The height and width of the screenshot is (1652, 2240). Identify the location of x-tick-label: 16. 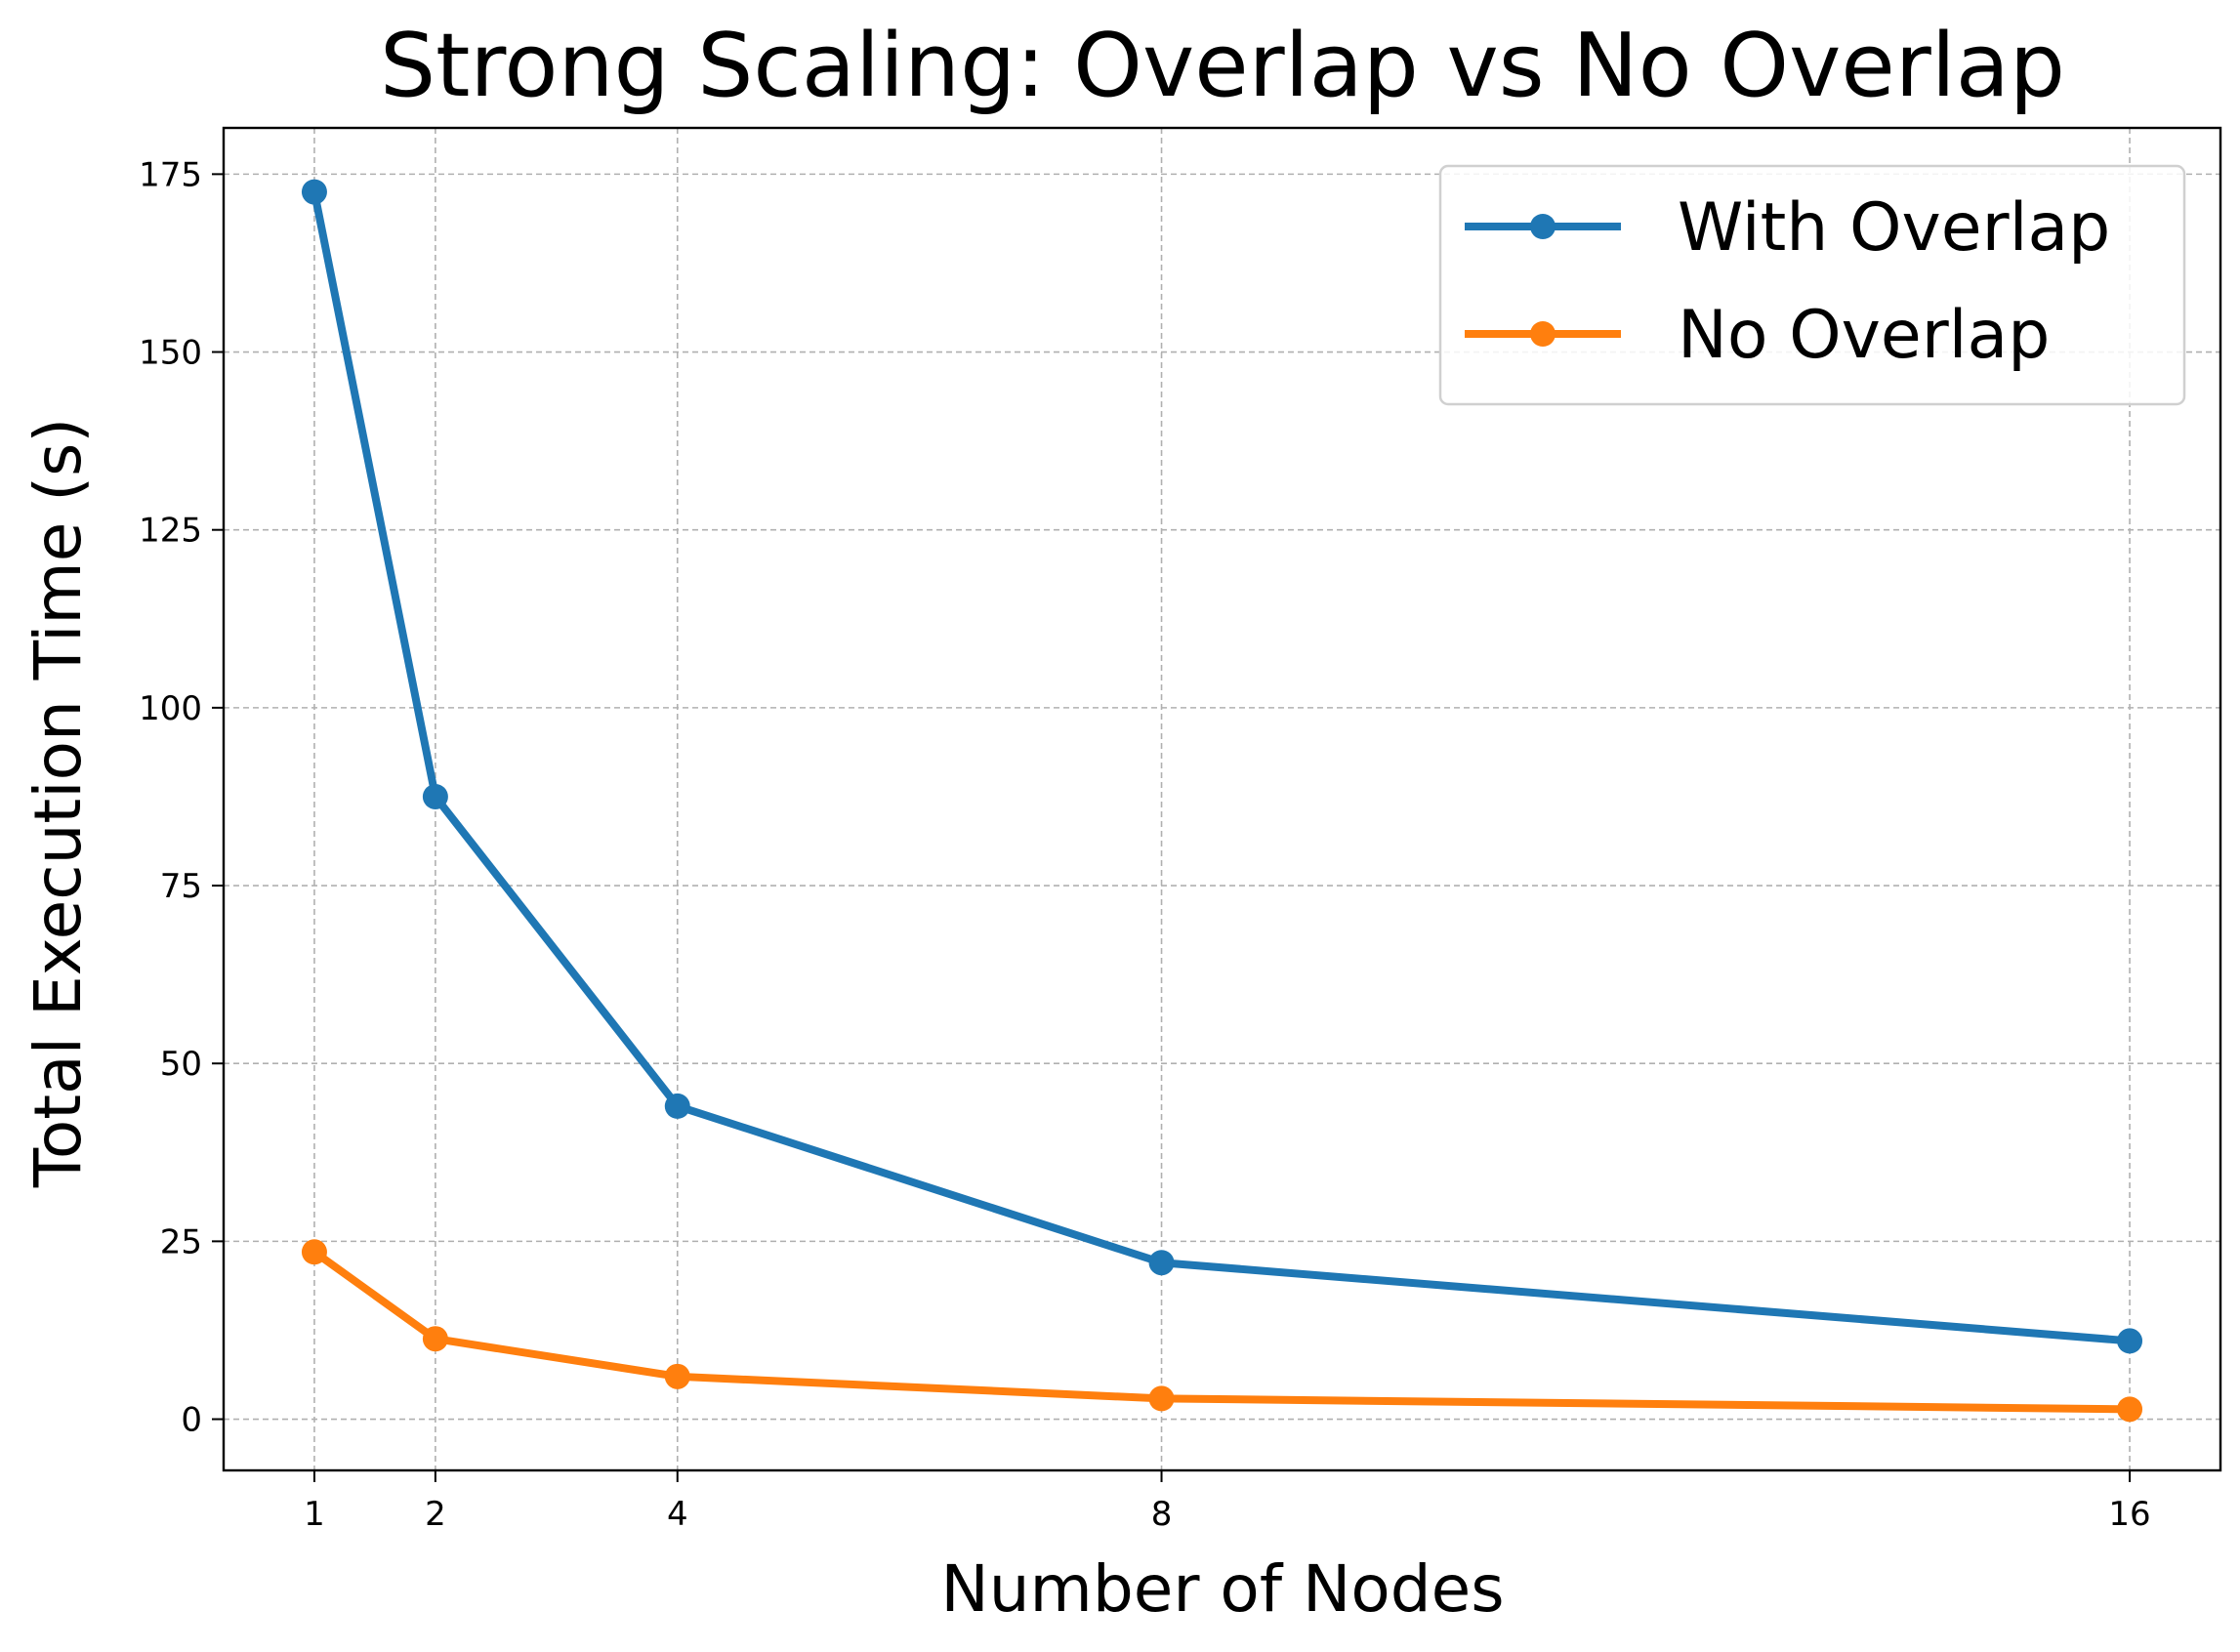
(2129, 1514).